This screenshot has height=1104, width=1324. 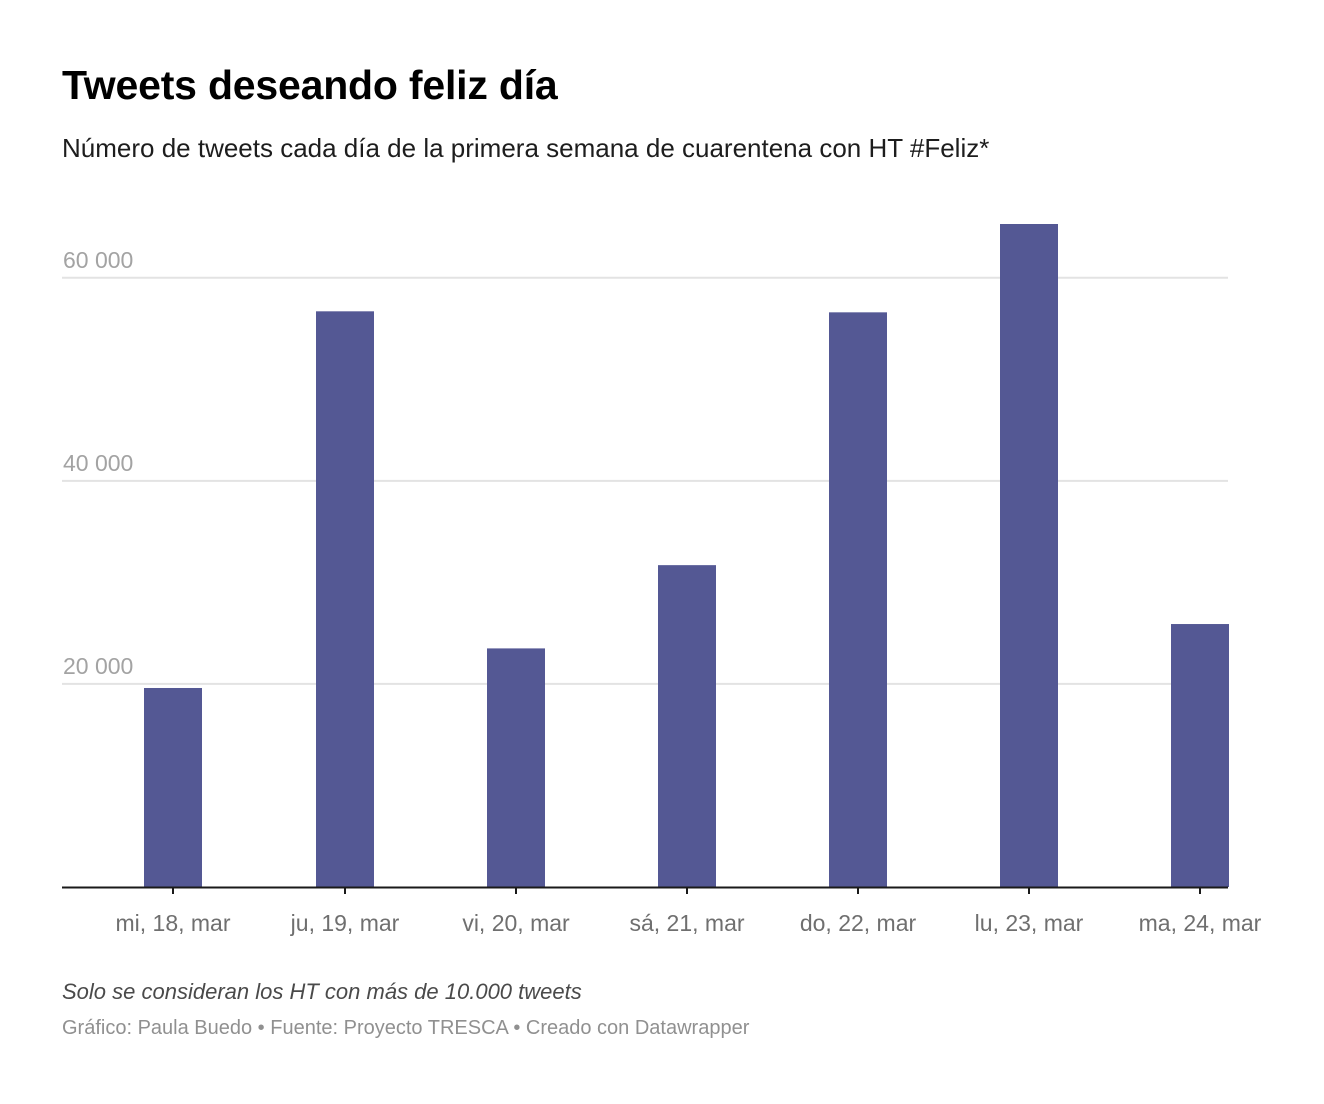 What do you see at coordinates (98, 260) in the screenshot?
I see `y-tick-label: 60 000` at bounding box center [98, 260].